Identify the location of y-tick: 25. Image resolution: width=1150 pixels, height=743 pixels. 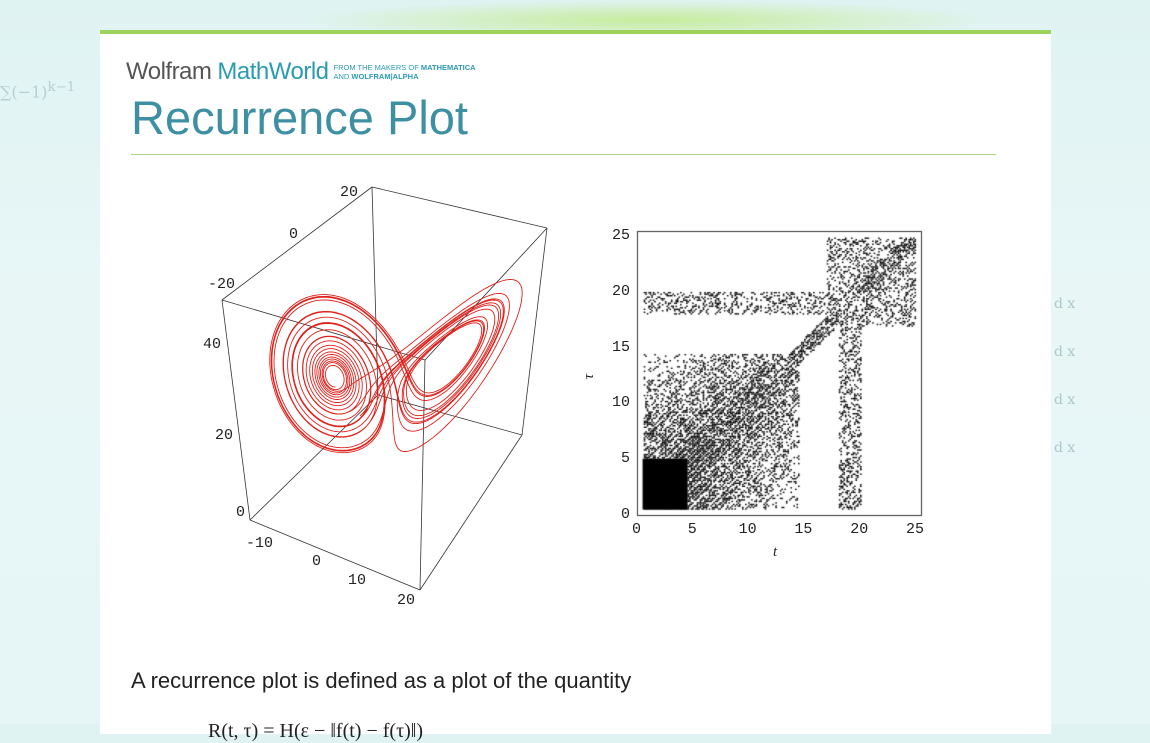
(621, 235).